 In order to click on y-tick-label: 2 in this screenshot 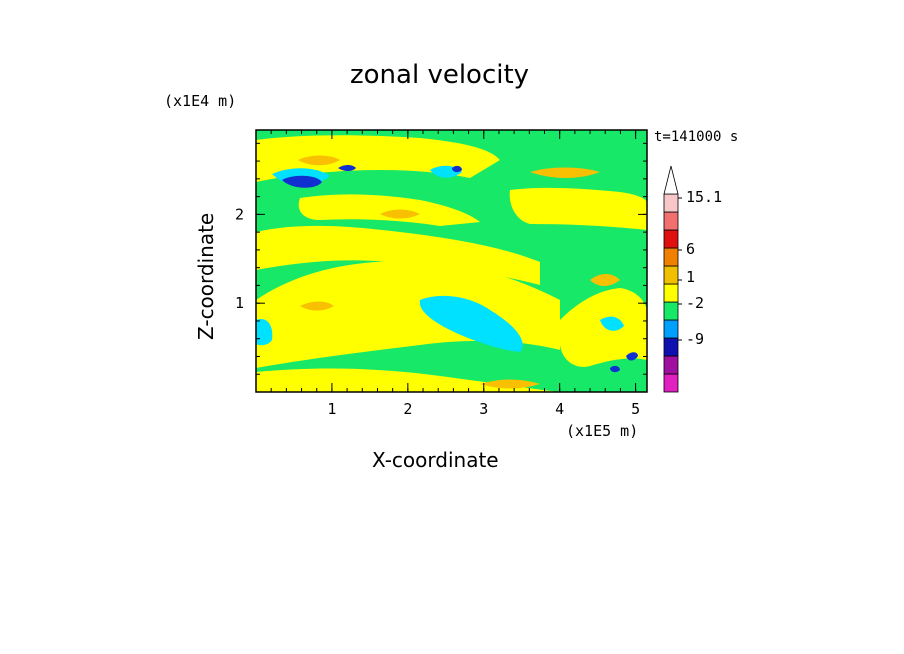, I will do `click(239, 214)`.